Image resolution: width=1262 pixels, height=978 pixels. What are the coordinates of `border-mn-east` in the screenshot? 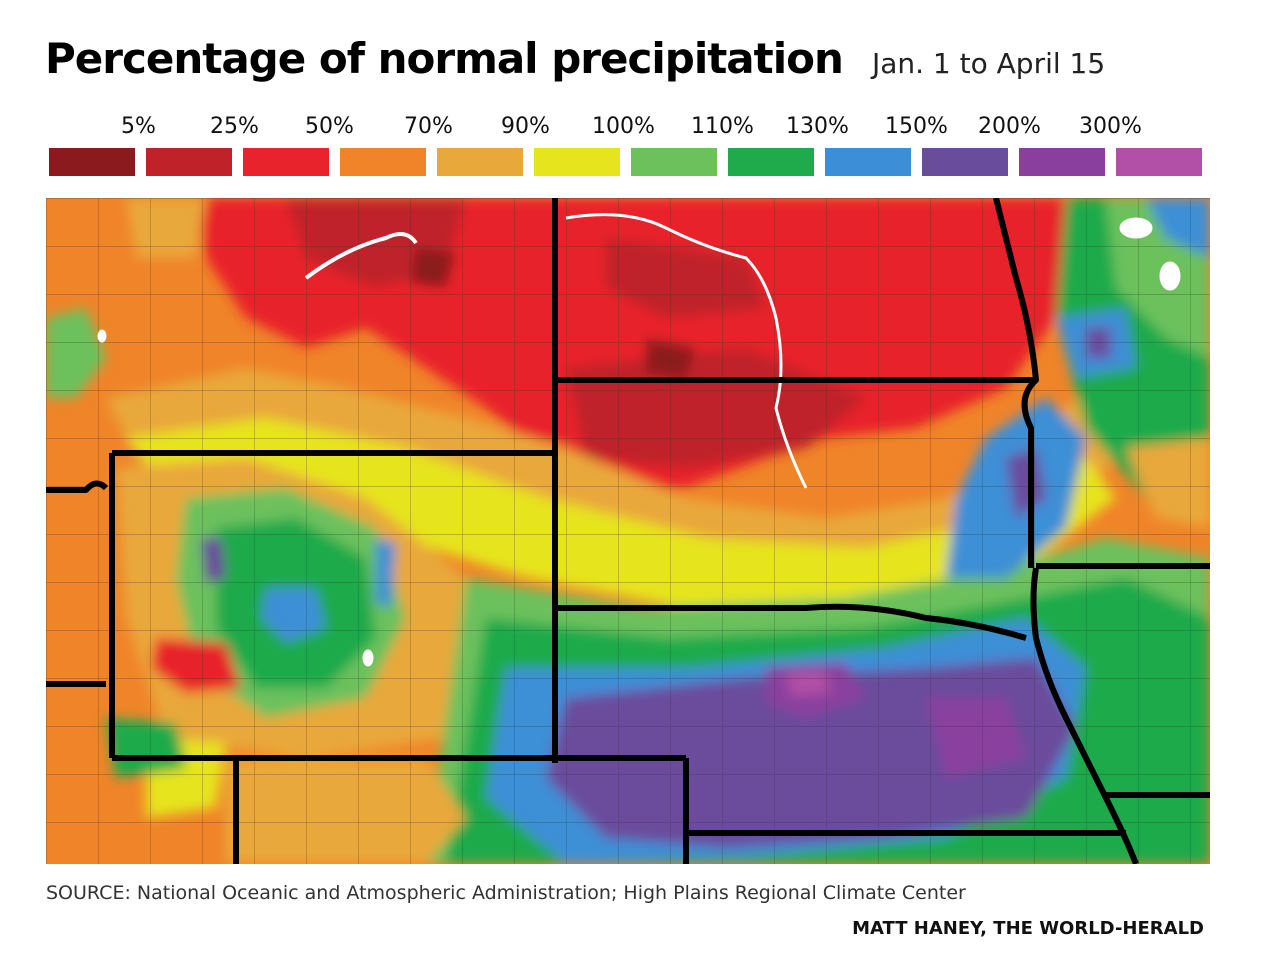 It's located at (1016, 383).